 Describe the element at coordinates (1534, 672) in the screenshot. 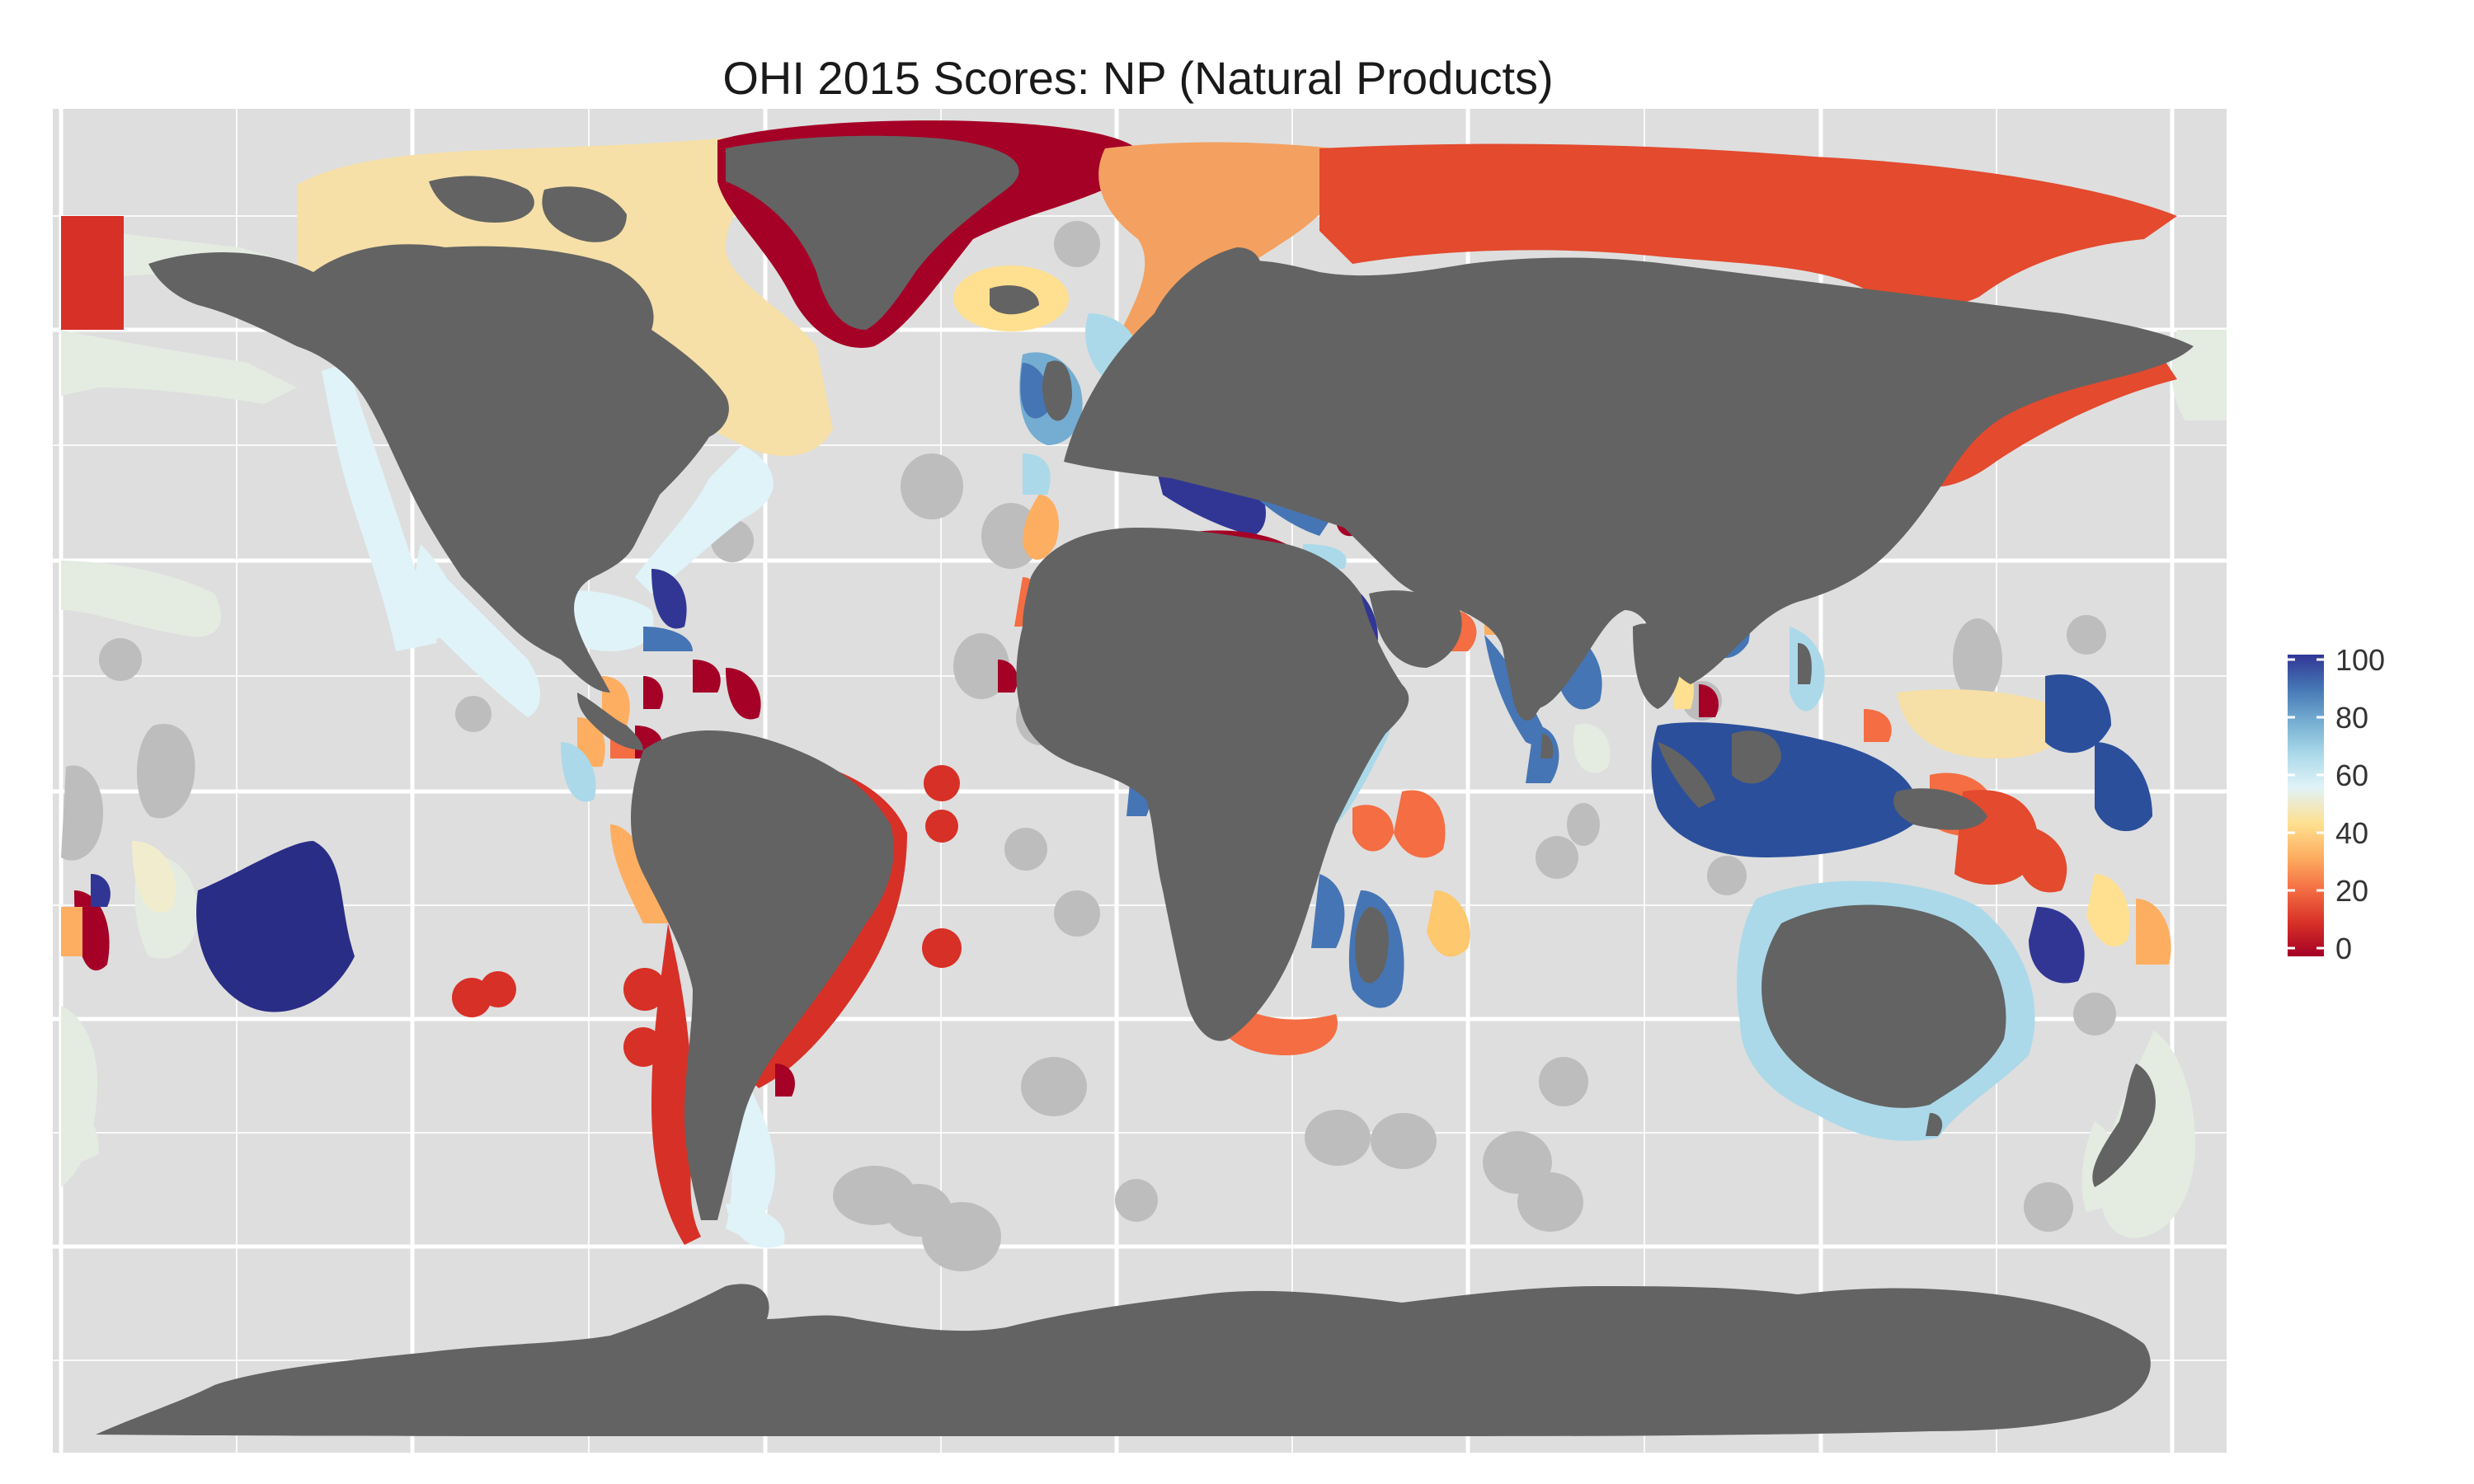

I see `land-india` at that location.